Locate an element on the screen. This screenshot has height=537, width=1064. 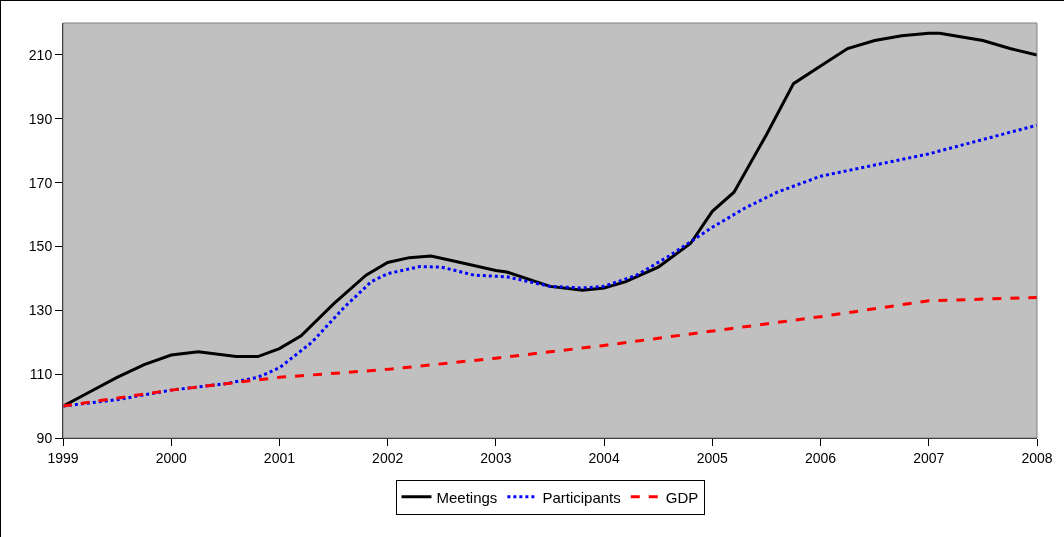
x-tick-label: 2004 is located at coordinates (604, 457).